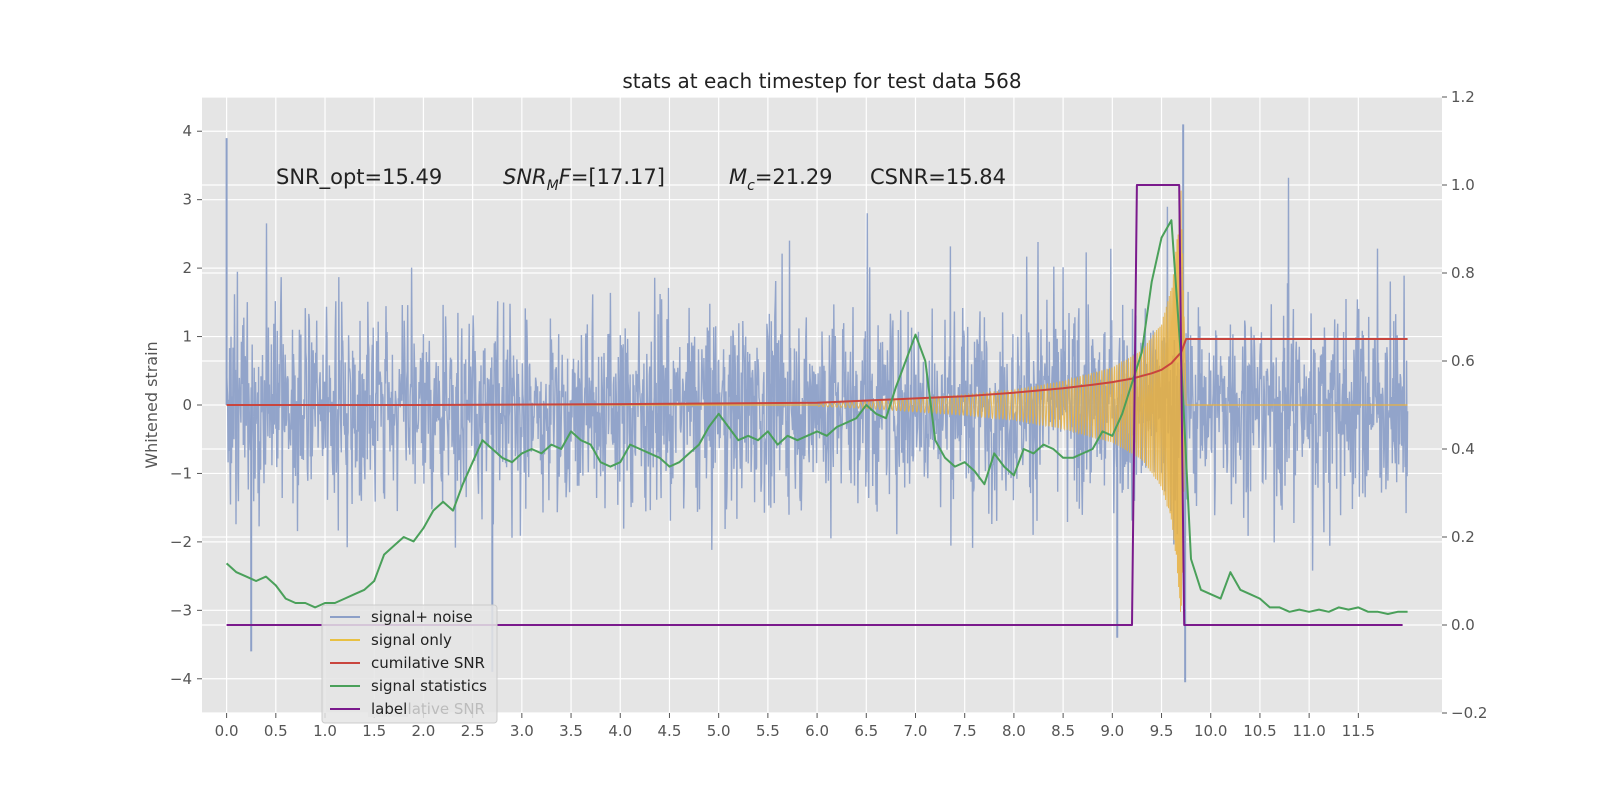 This screenshot has width=1600, height=804. Describe the element at coordinates (1358, 731) in the screenshot. I see `x-tick-label: 11.5` at that location.